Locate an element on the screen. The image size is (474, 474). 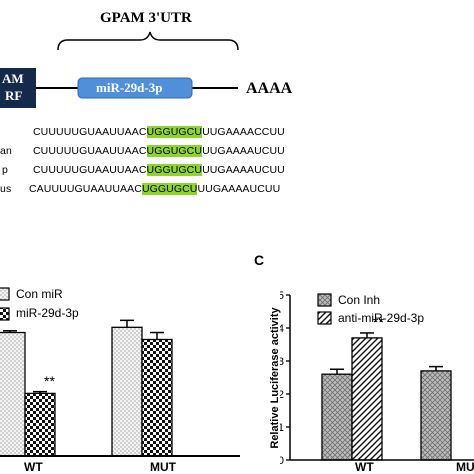
bar-anti-mir-29d-3p-wt is located at coordinates (367, 399).